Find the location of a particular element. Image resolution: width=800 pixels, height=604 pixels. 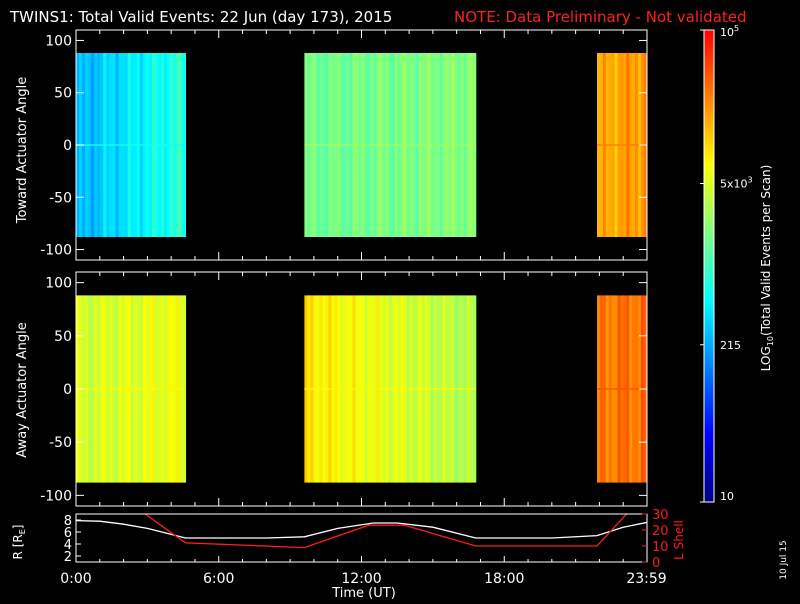

lshell-y-tick-label: 0 is located at coordinates (656, 563).